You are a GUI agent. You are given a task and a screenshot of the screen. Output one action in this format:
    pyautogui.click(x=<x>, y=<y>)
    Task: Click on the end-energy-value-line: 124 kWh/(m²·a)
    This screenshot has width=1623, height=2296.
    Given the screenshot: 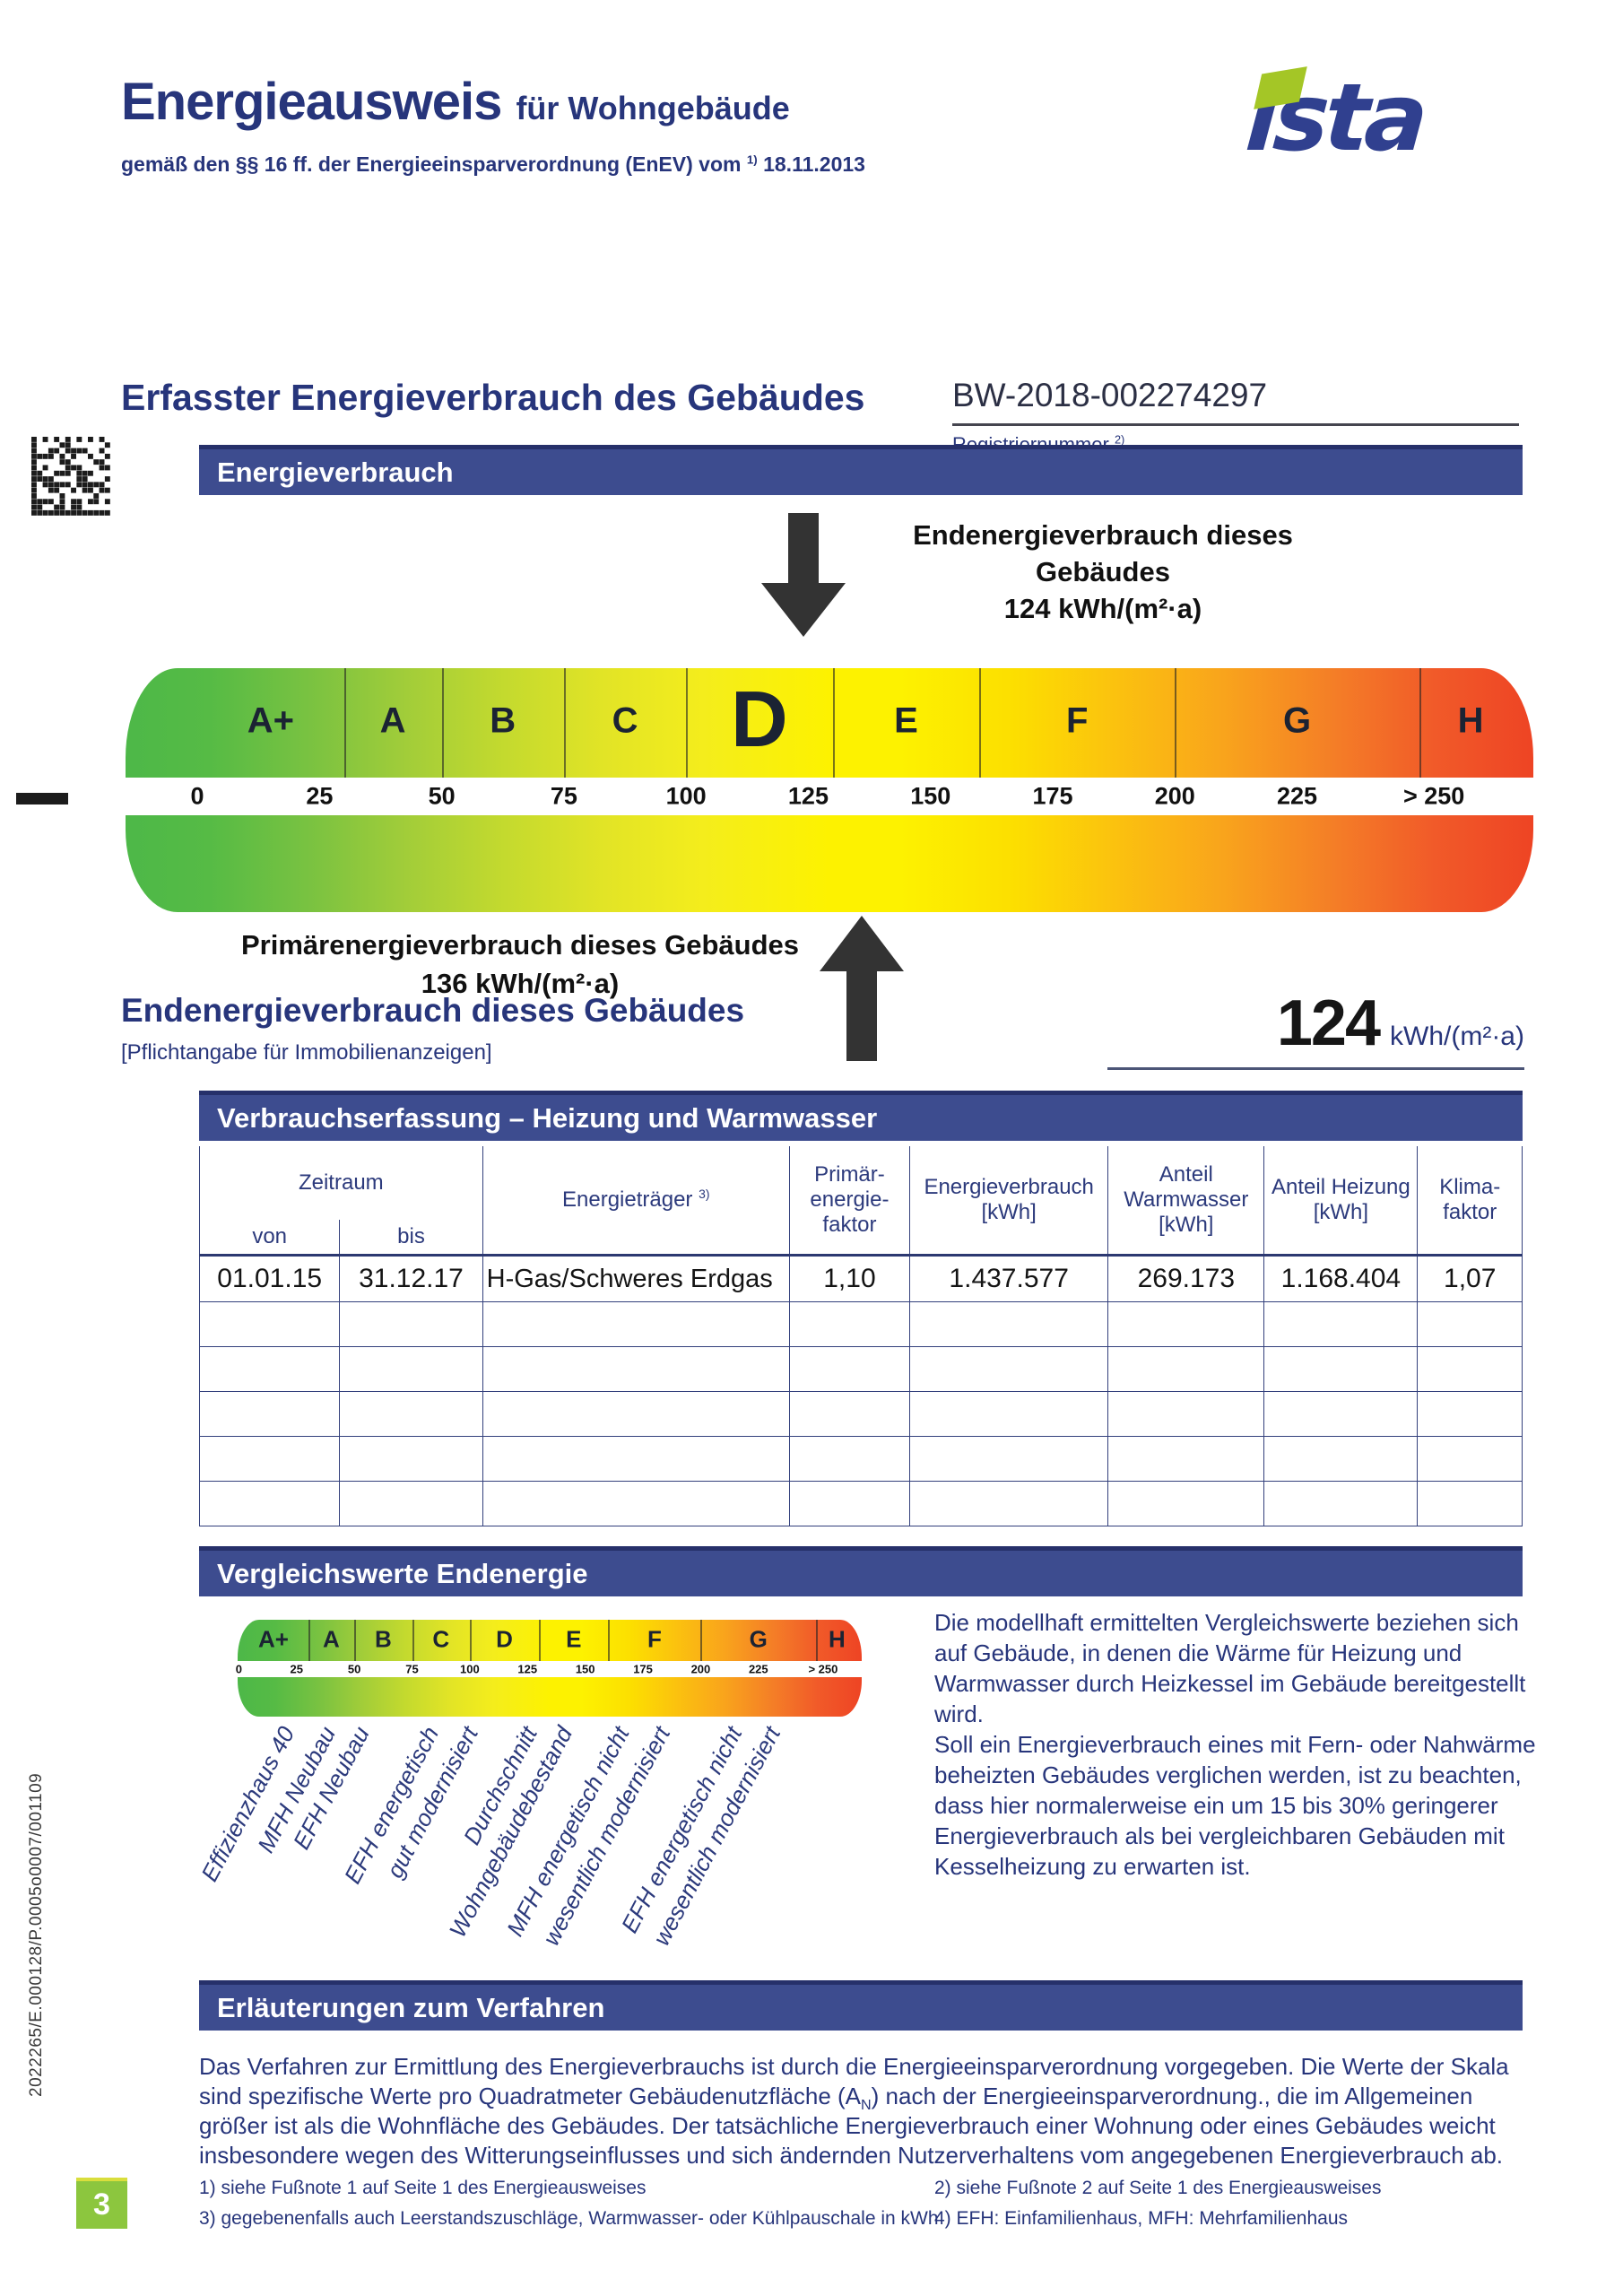 What is the action you would take?
    pyautogui.click(x=1102, y=608)
    